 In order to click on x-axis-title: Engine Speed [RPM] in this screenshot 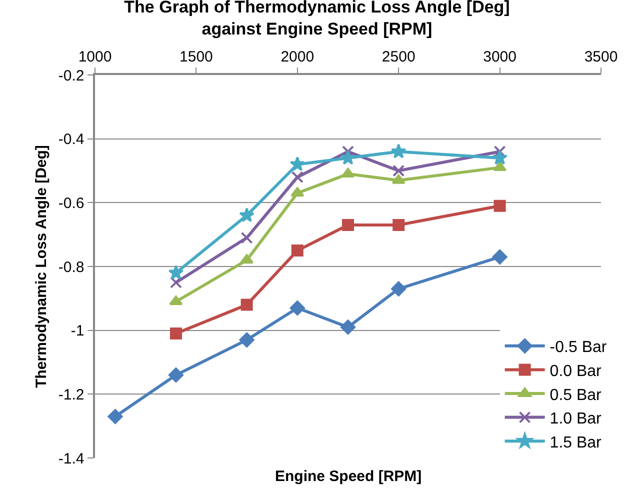, I will do `click(348, 476)`.